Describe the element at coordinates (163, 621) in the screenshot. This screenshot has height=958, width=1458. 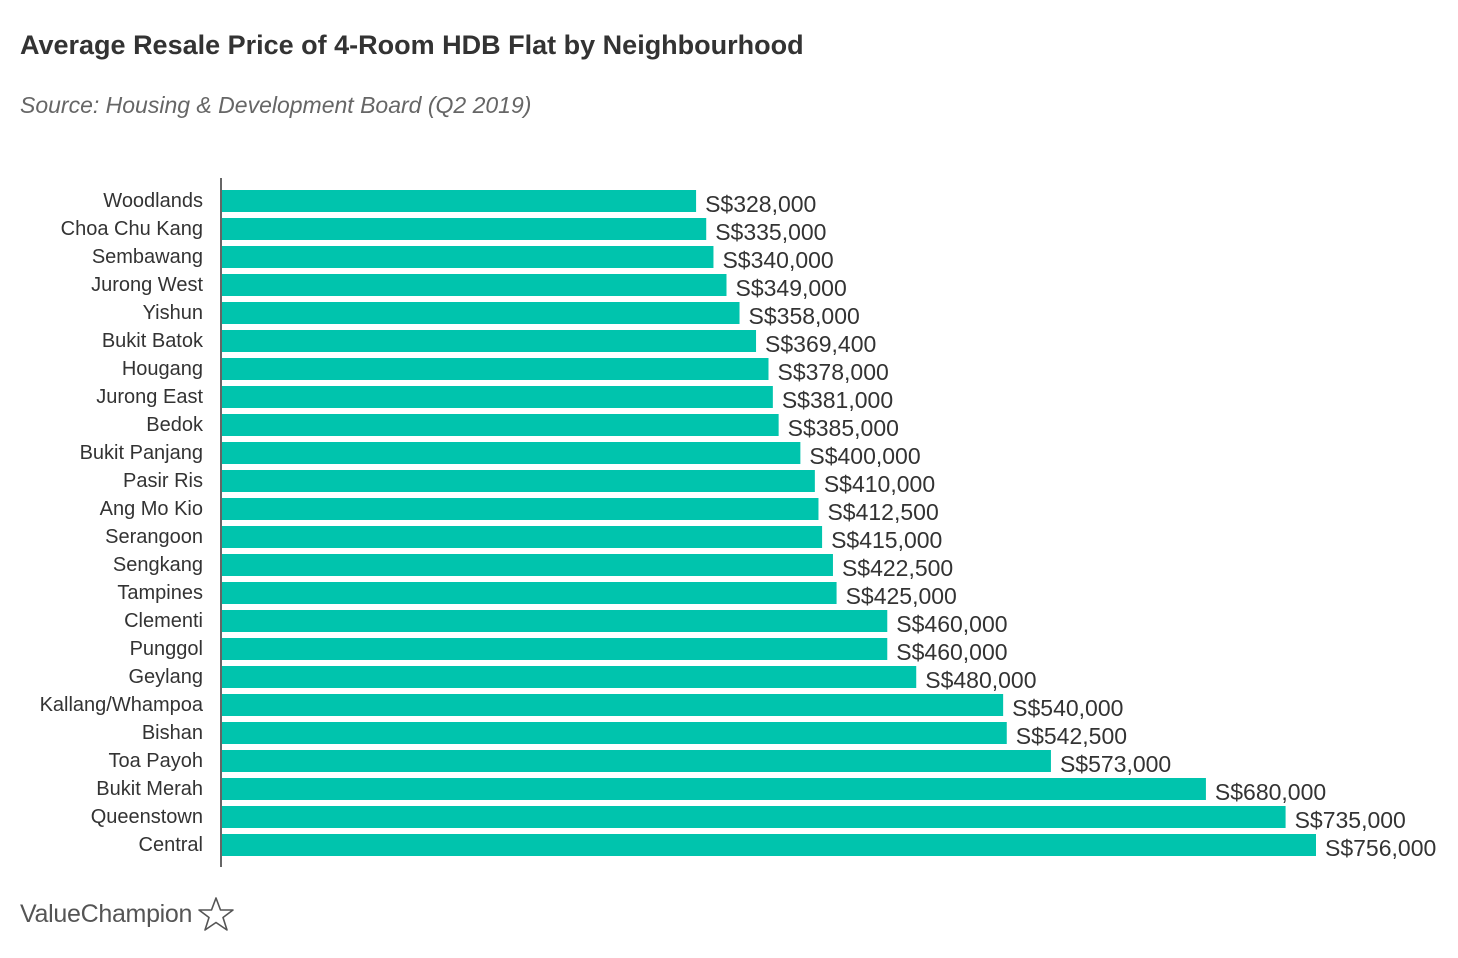
I see `category-label: Clementi` at that location.